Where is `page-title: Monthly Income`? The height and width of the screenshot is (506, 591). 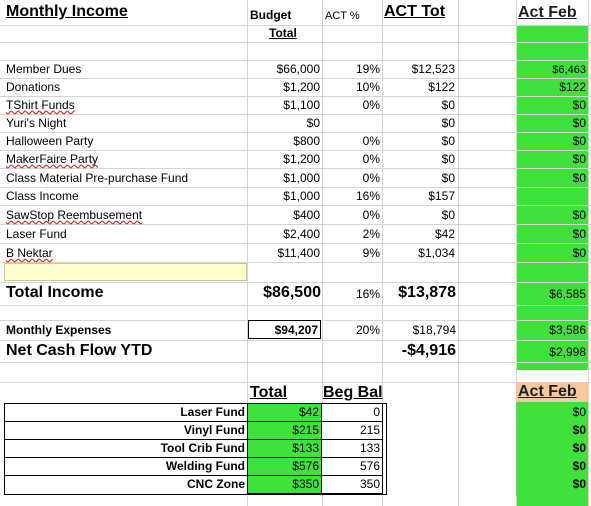 page-title: Monthly Income is located at coordinates (67, 11).